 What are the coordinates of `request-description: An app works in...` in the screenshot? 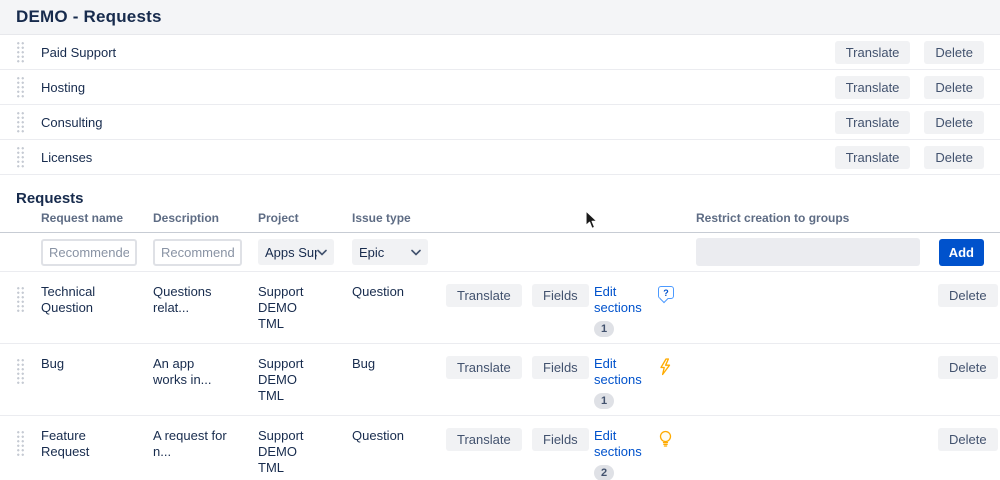 It's located at (182, 371).